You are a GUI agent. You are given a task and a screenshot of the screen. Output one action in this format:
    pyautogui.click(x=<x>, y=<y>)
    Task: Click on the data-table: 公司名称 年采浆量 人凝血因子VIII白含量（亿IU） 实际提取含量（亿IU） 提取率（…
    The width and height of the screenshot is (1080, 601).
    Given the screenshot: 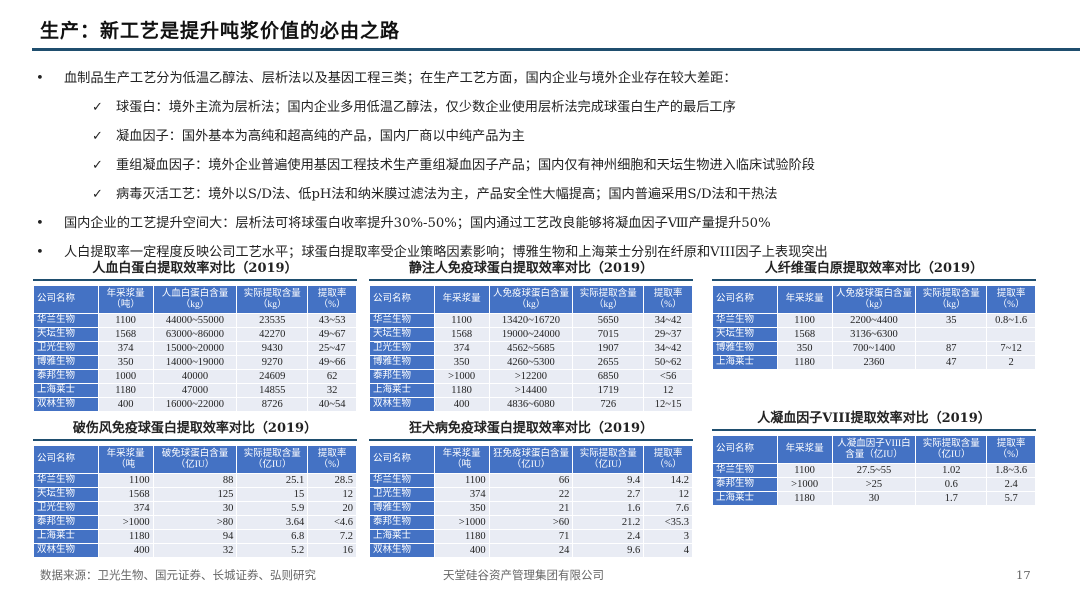 What is the action you would take?
    pyautogui.click(x=874, y=470)
    